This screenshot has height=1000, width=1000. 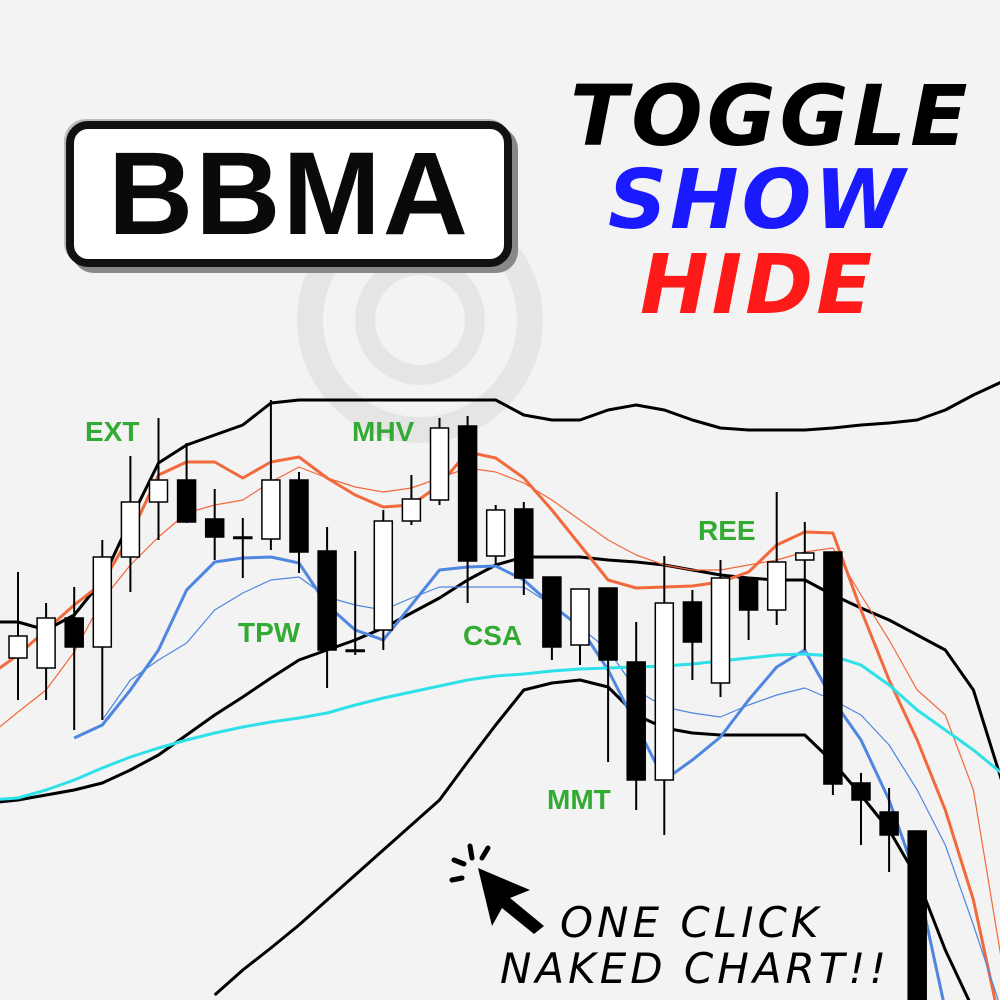 I want to click on annotation-mhv: MHV, so click(x=383, y=431).